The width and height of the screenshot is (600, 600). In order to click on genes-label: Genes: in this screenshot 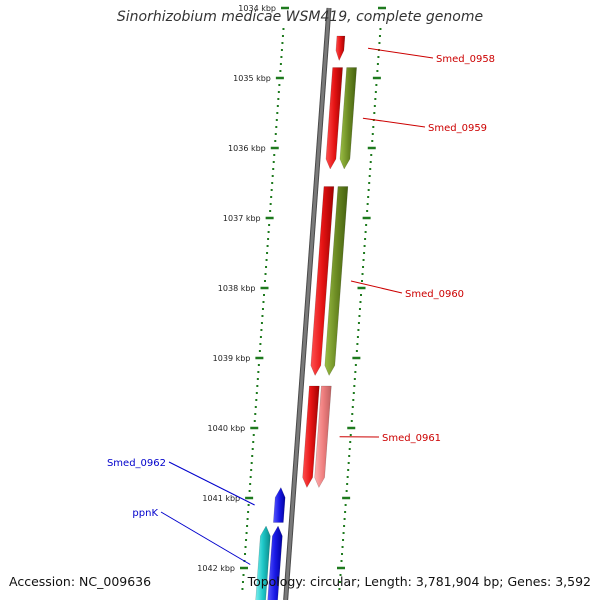, I will do `click(529, 581)`.